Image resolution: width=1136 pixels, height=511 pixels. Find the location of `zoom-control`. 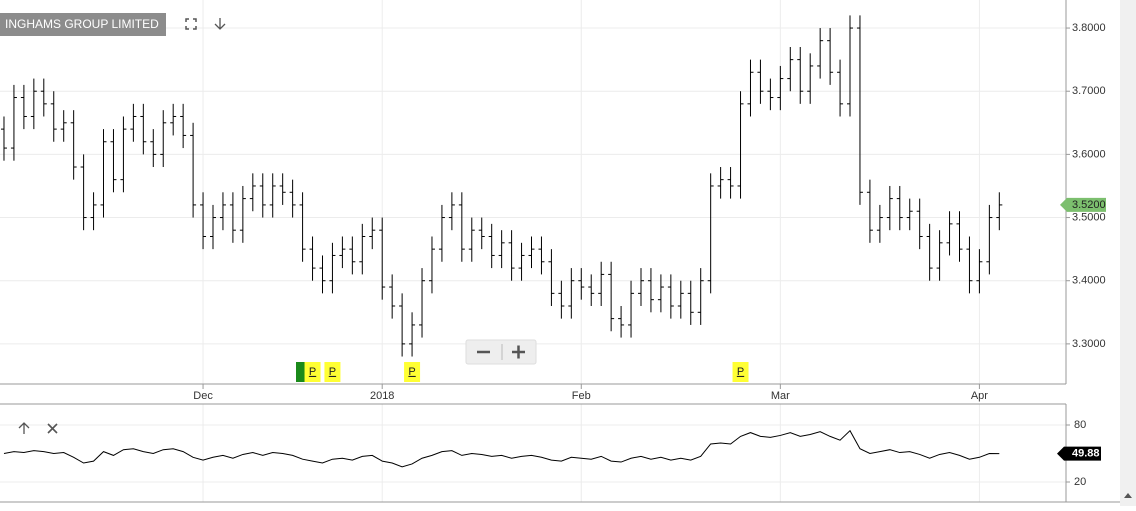

zoom-control is located at coordinates (501, 352).